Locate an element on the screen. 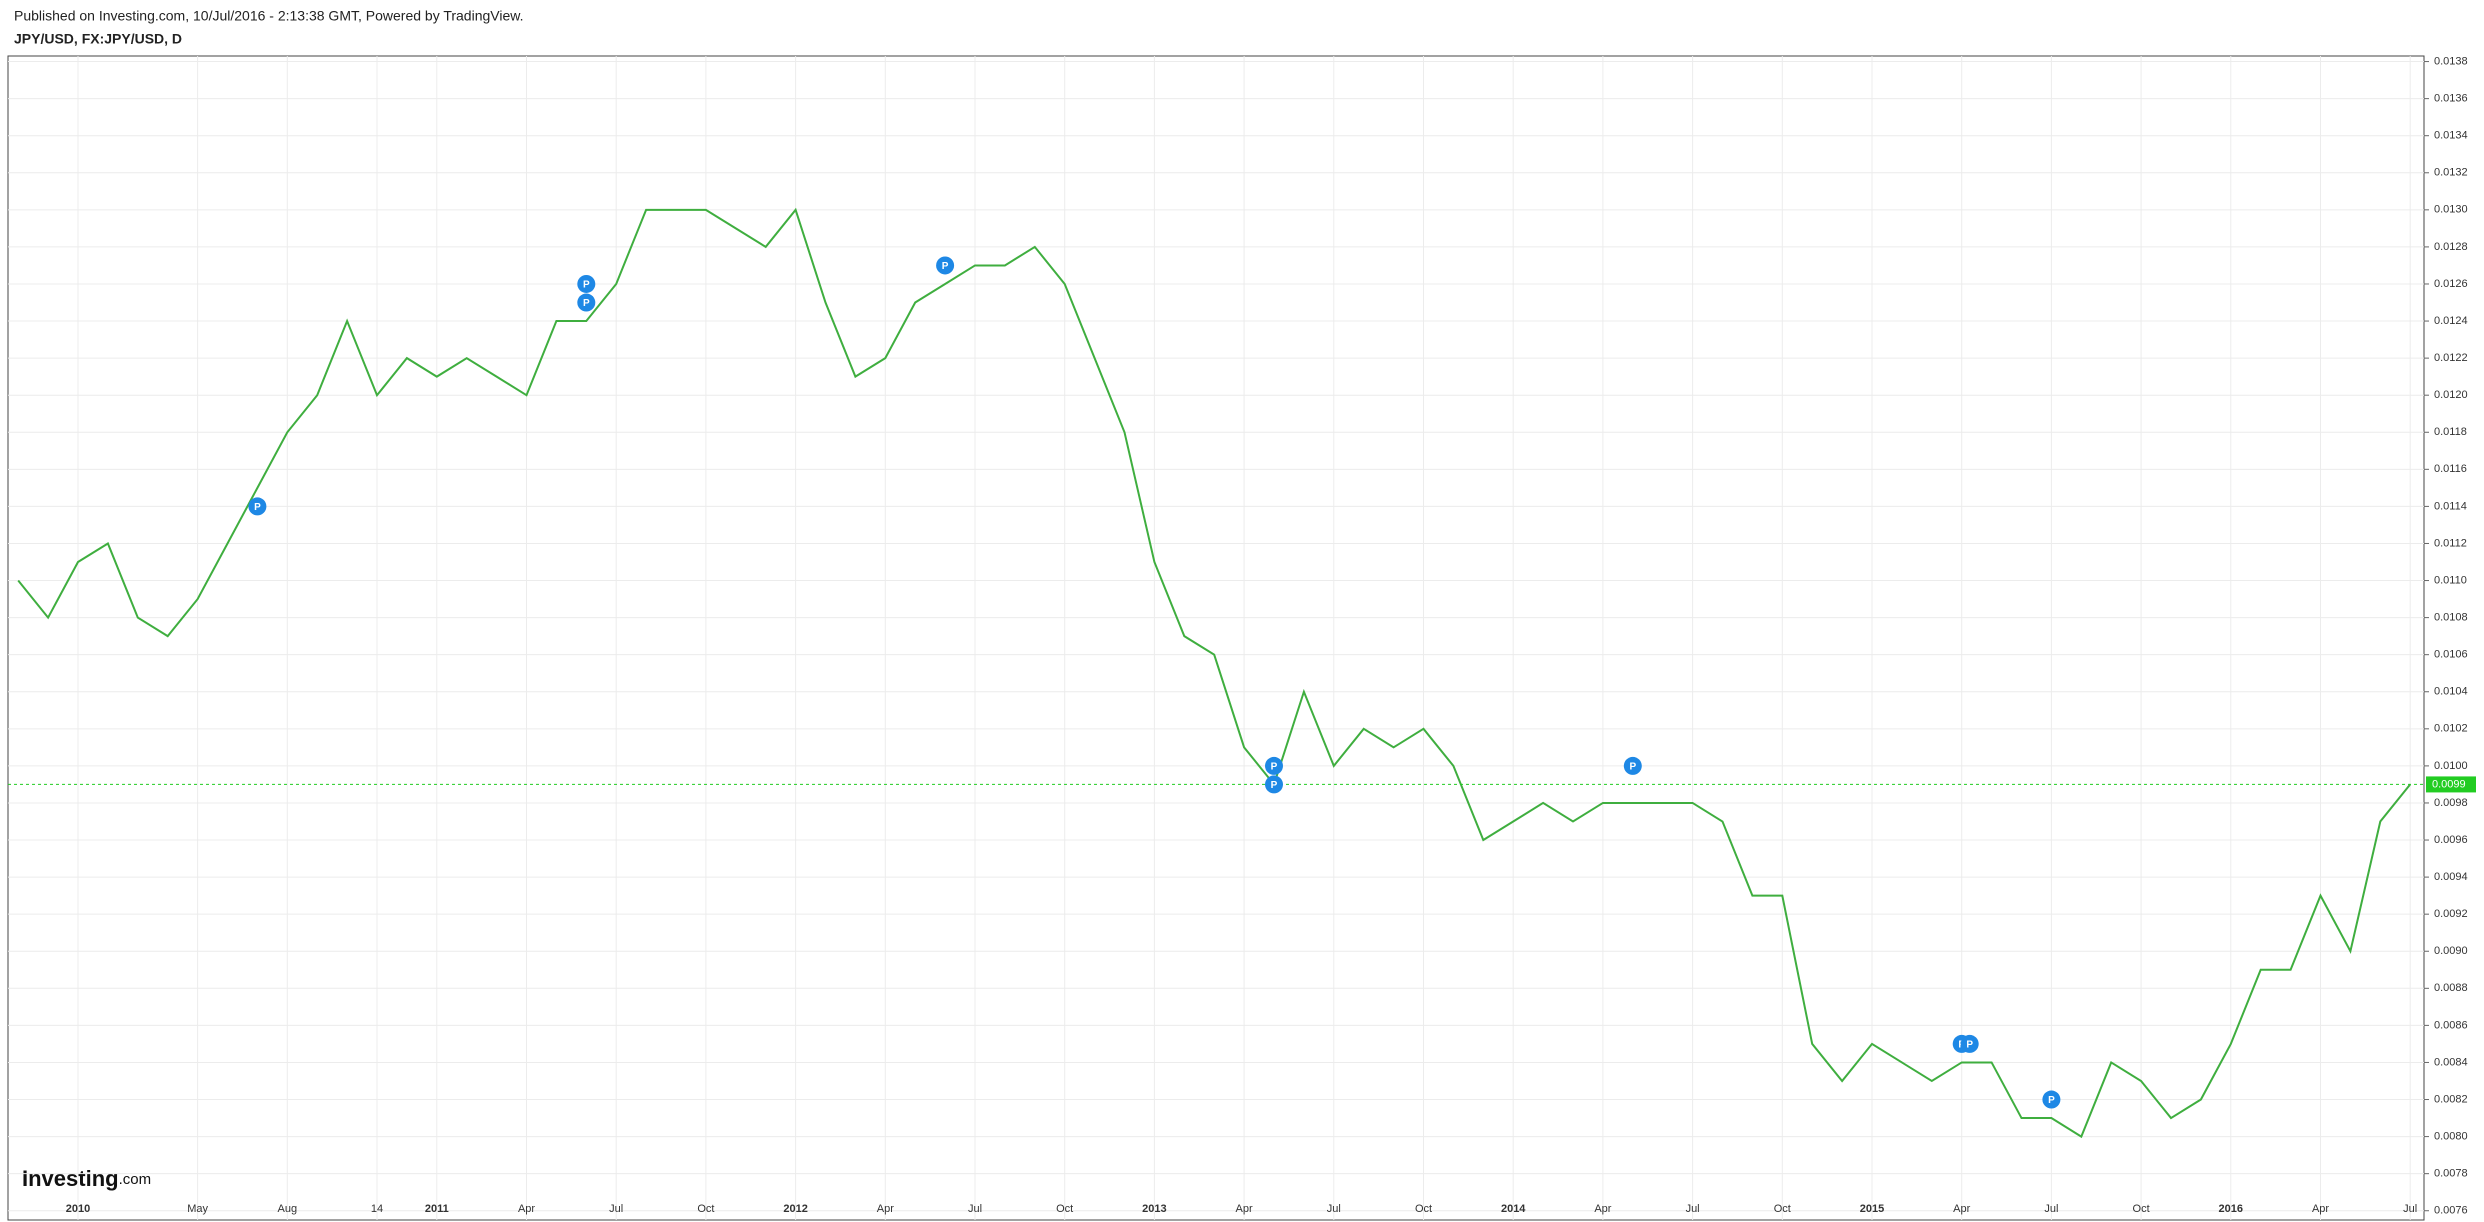  y-tick-label: 0.0106 is located at coordinates (2451, 655).